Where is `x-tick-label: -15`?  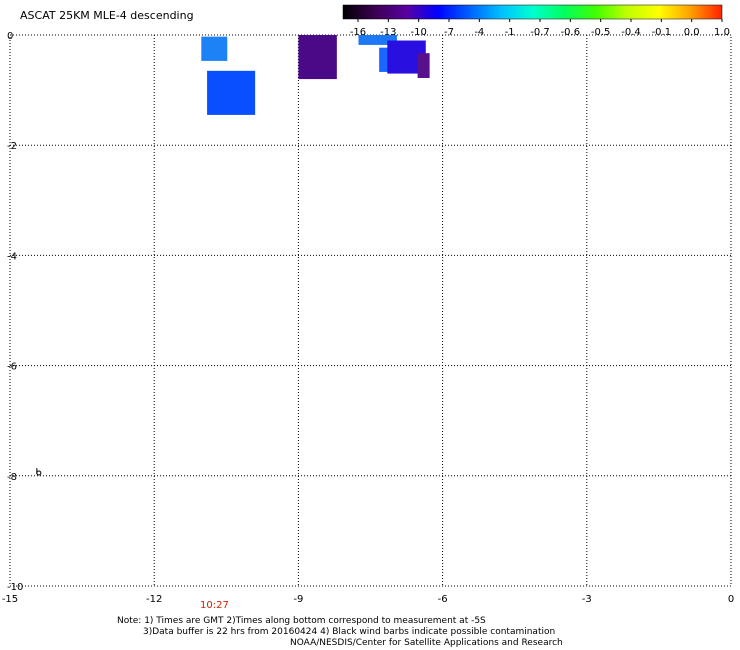 x-tick-label: -15 is located at coordinates (10, 599).